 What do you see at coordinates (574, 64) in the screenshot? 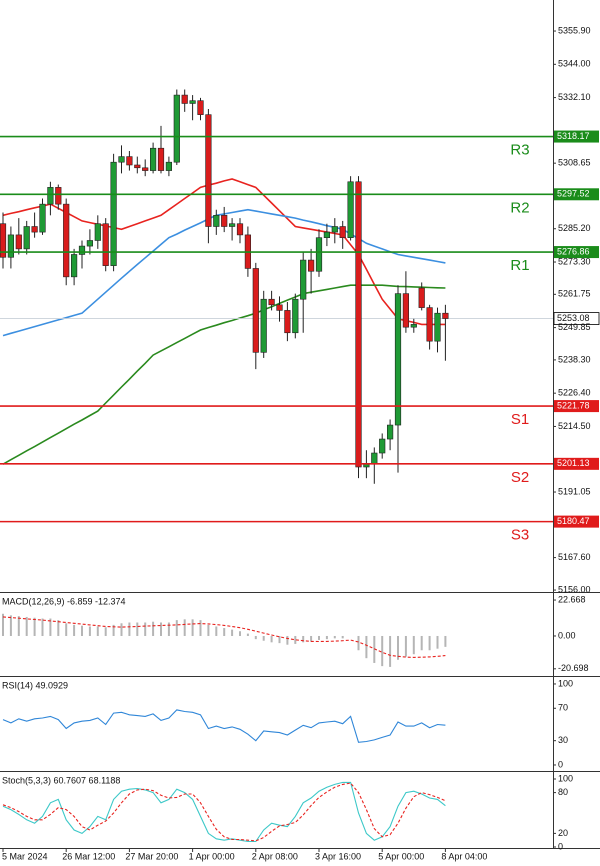
I see `y-tick-label: 5344.00` at bounding box center [574, 64].